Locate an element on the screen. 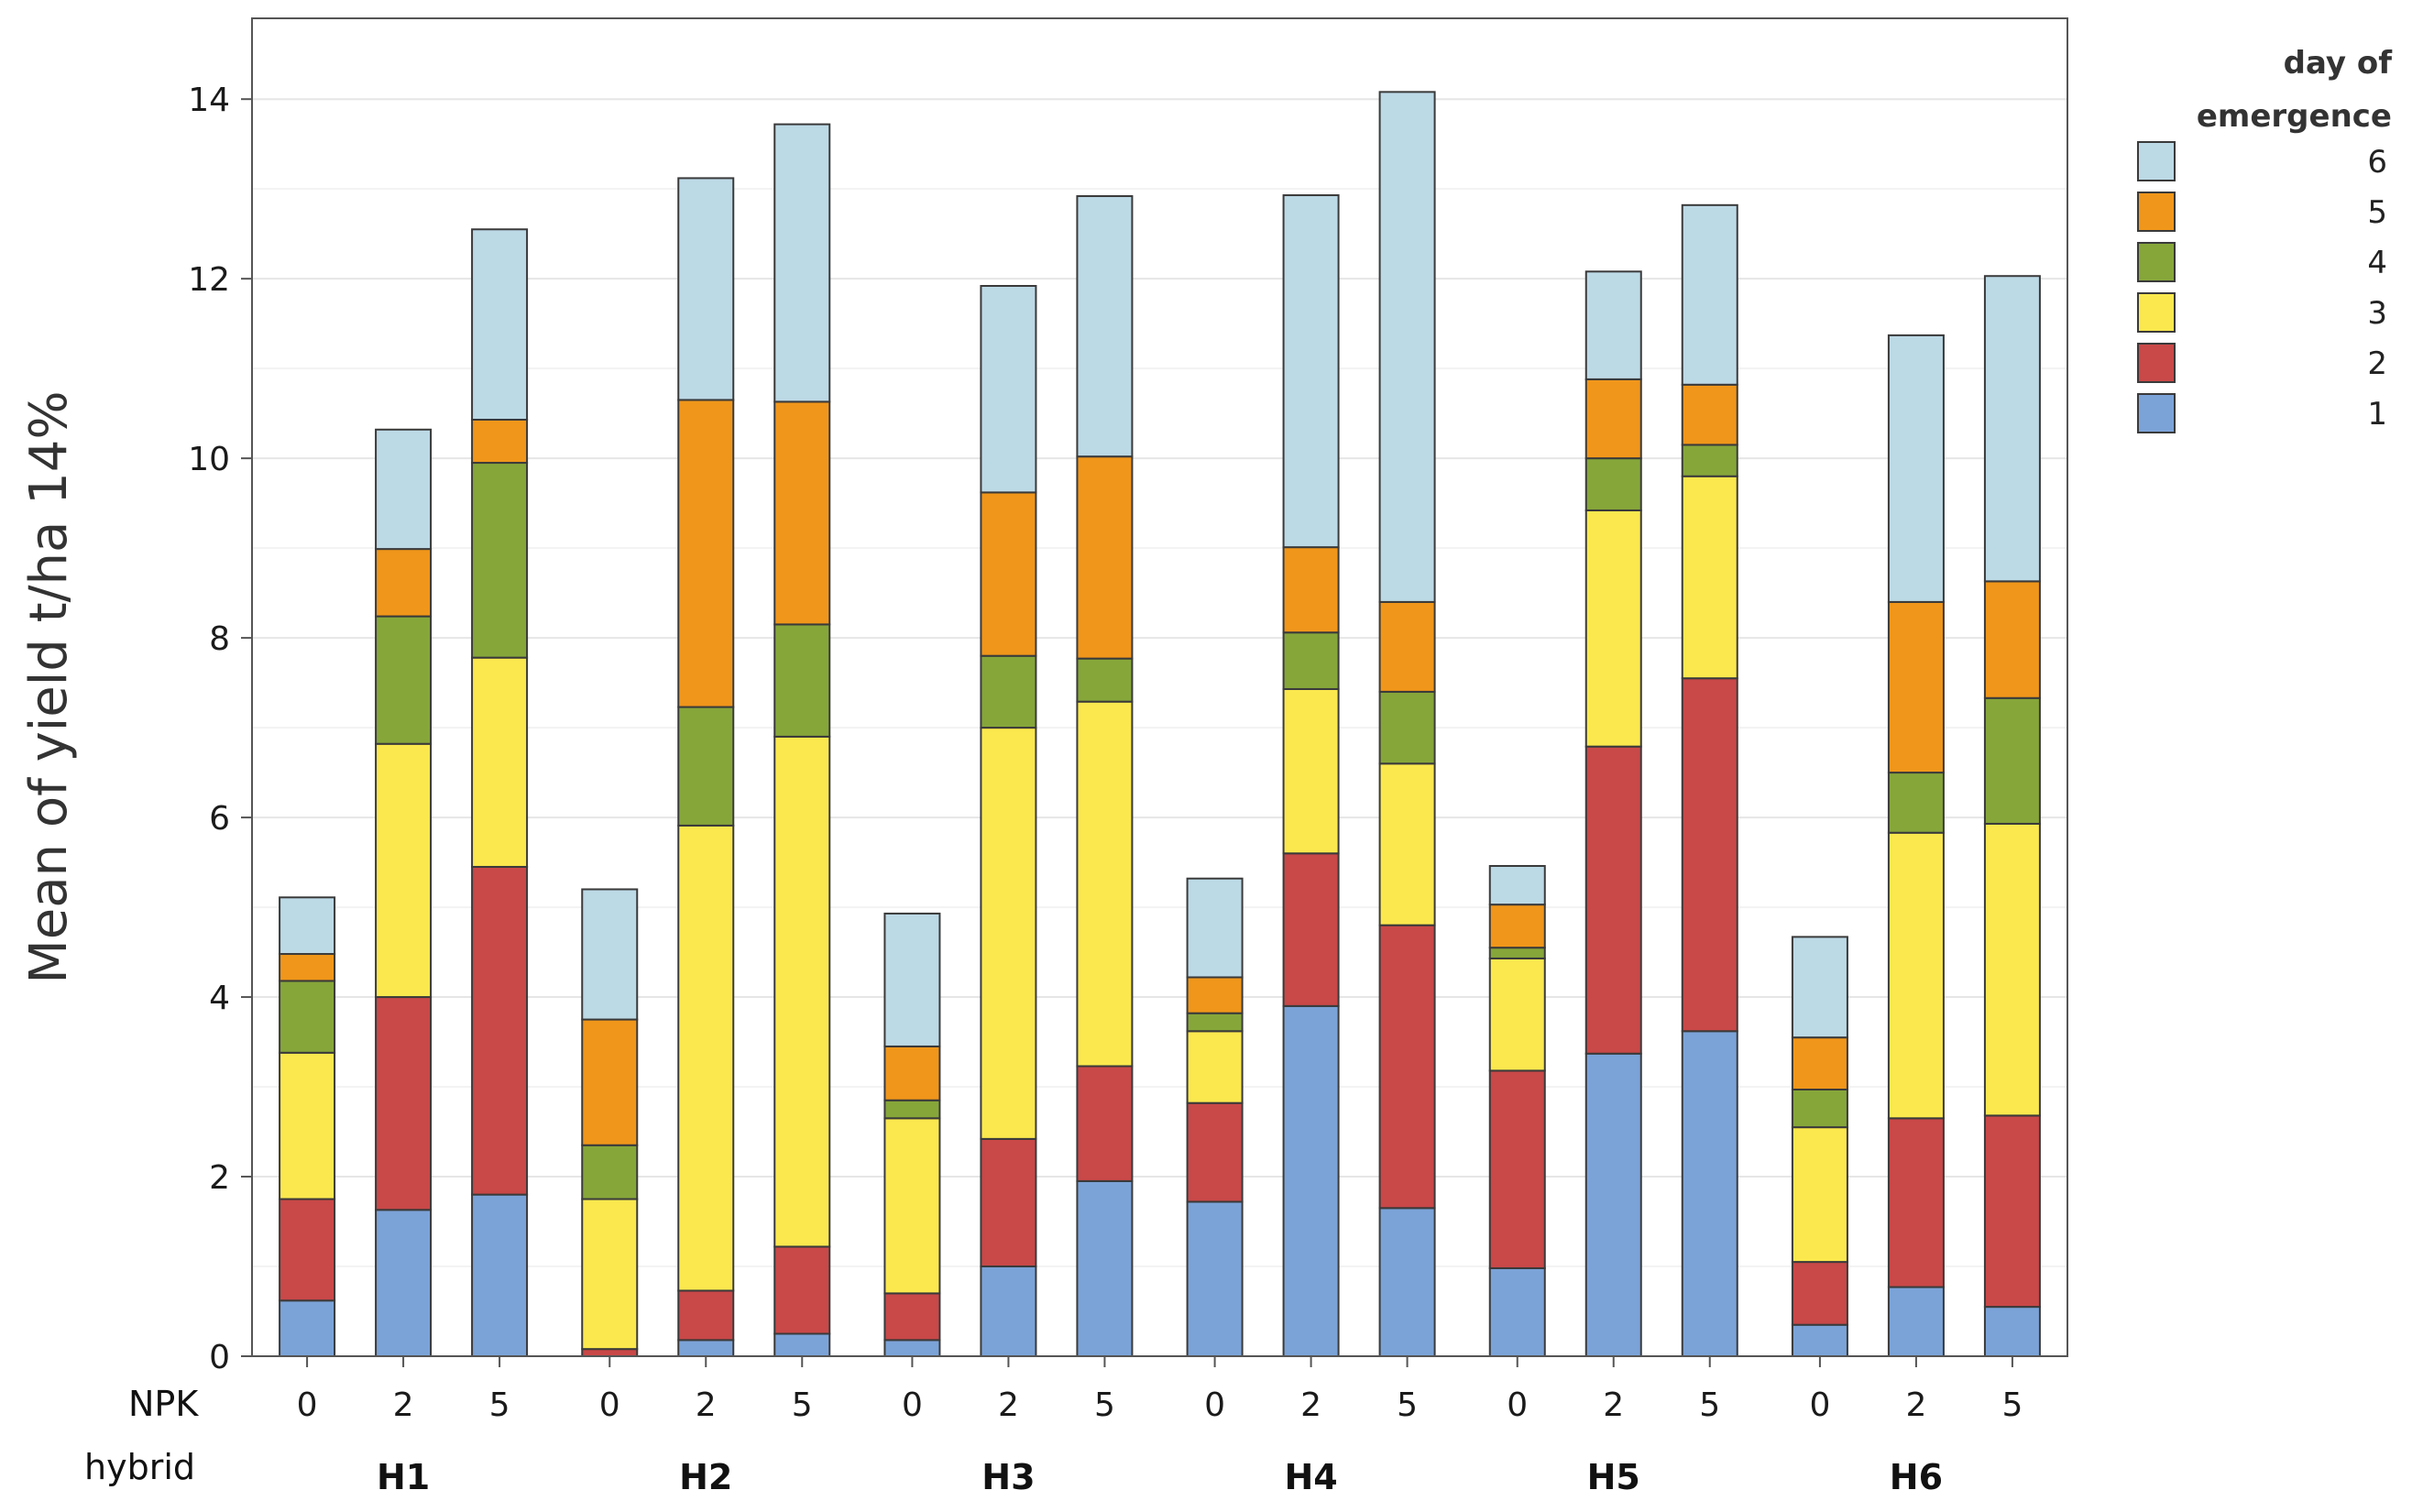 Image resolution: width=2412 pixels, height=1512 pixels. y-tick-label: 10 is located at coordinates (209, 459).